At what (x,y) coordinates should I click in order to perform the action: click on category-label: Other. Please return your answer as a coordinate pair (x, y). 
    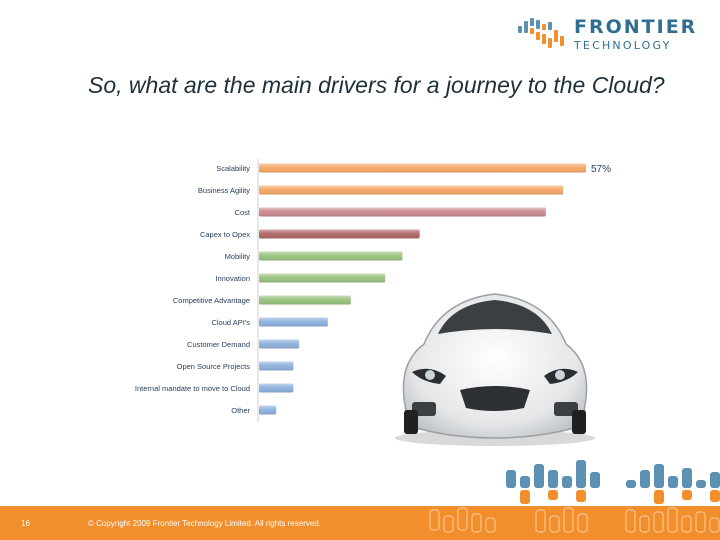
    Looking at the image, I should click on (240, 410).